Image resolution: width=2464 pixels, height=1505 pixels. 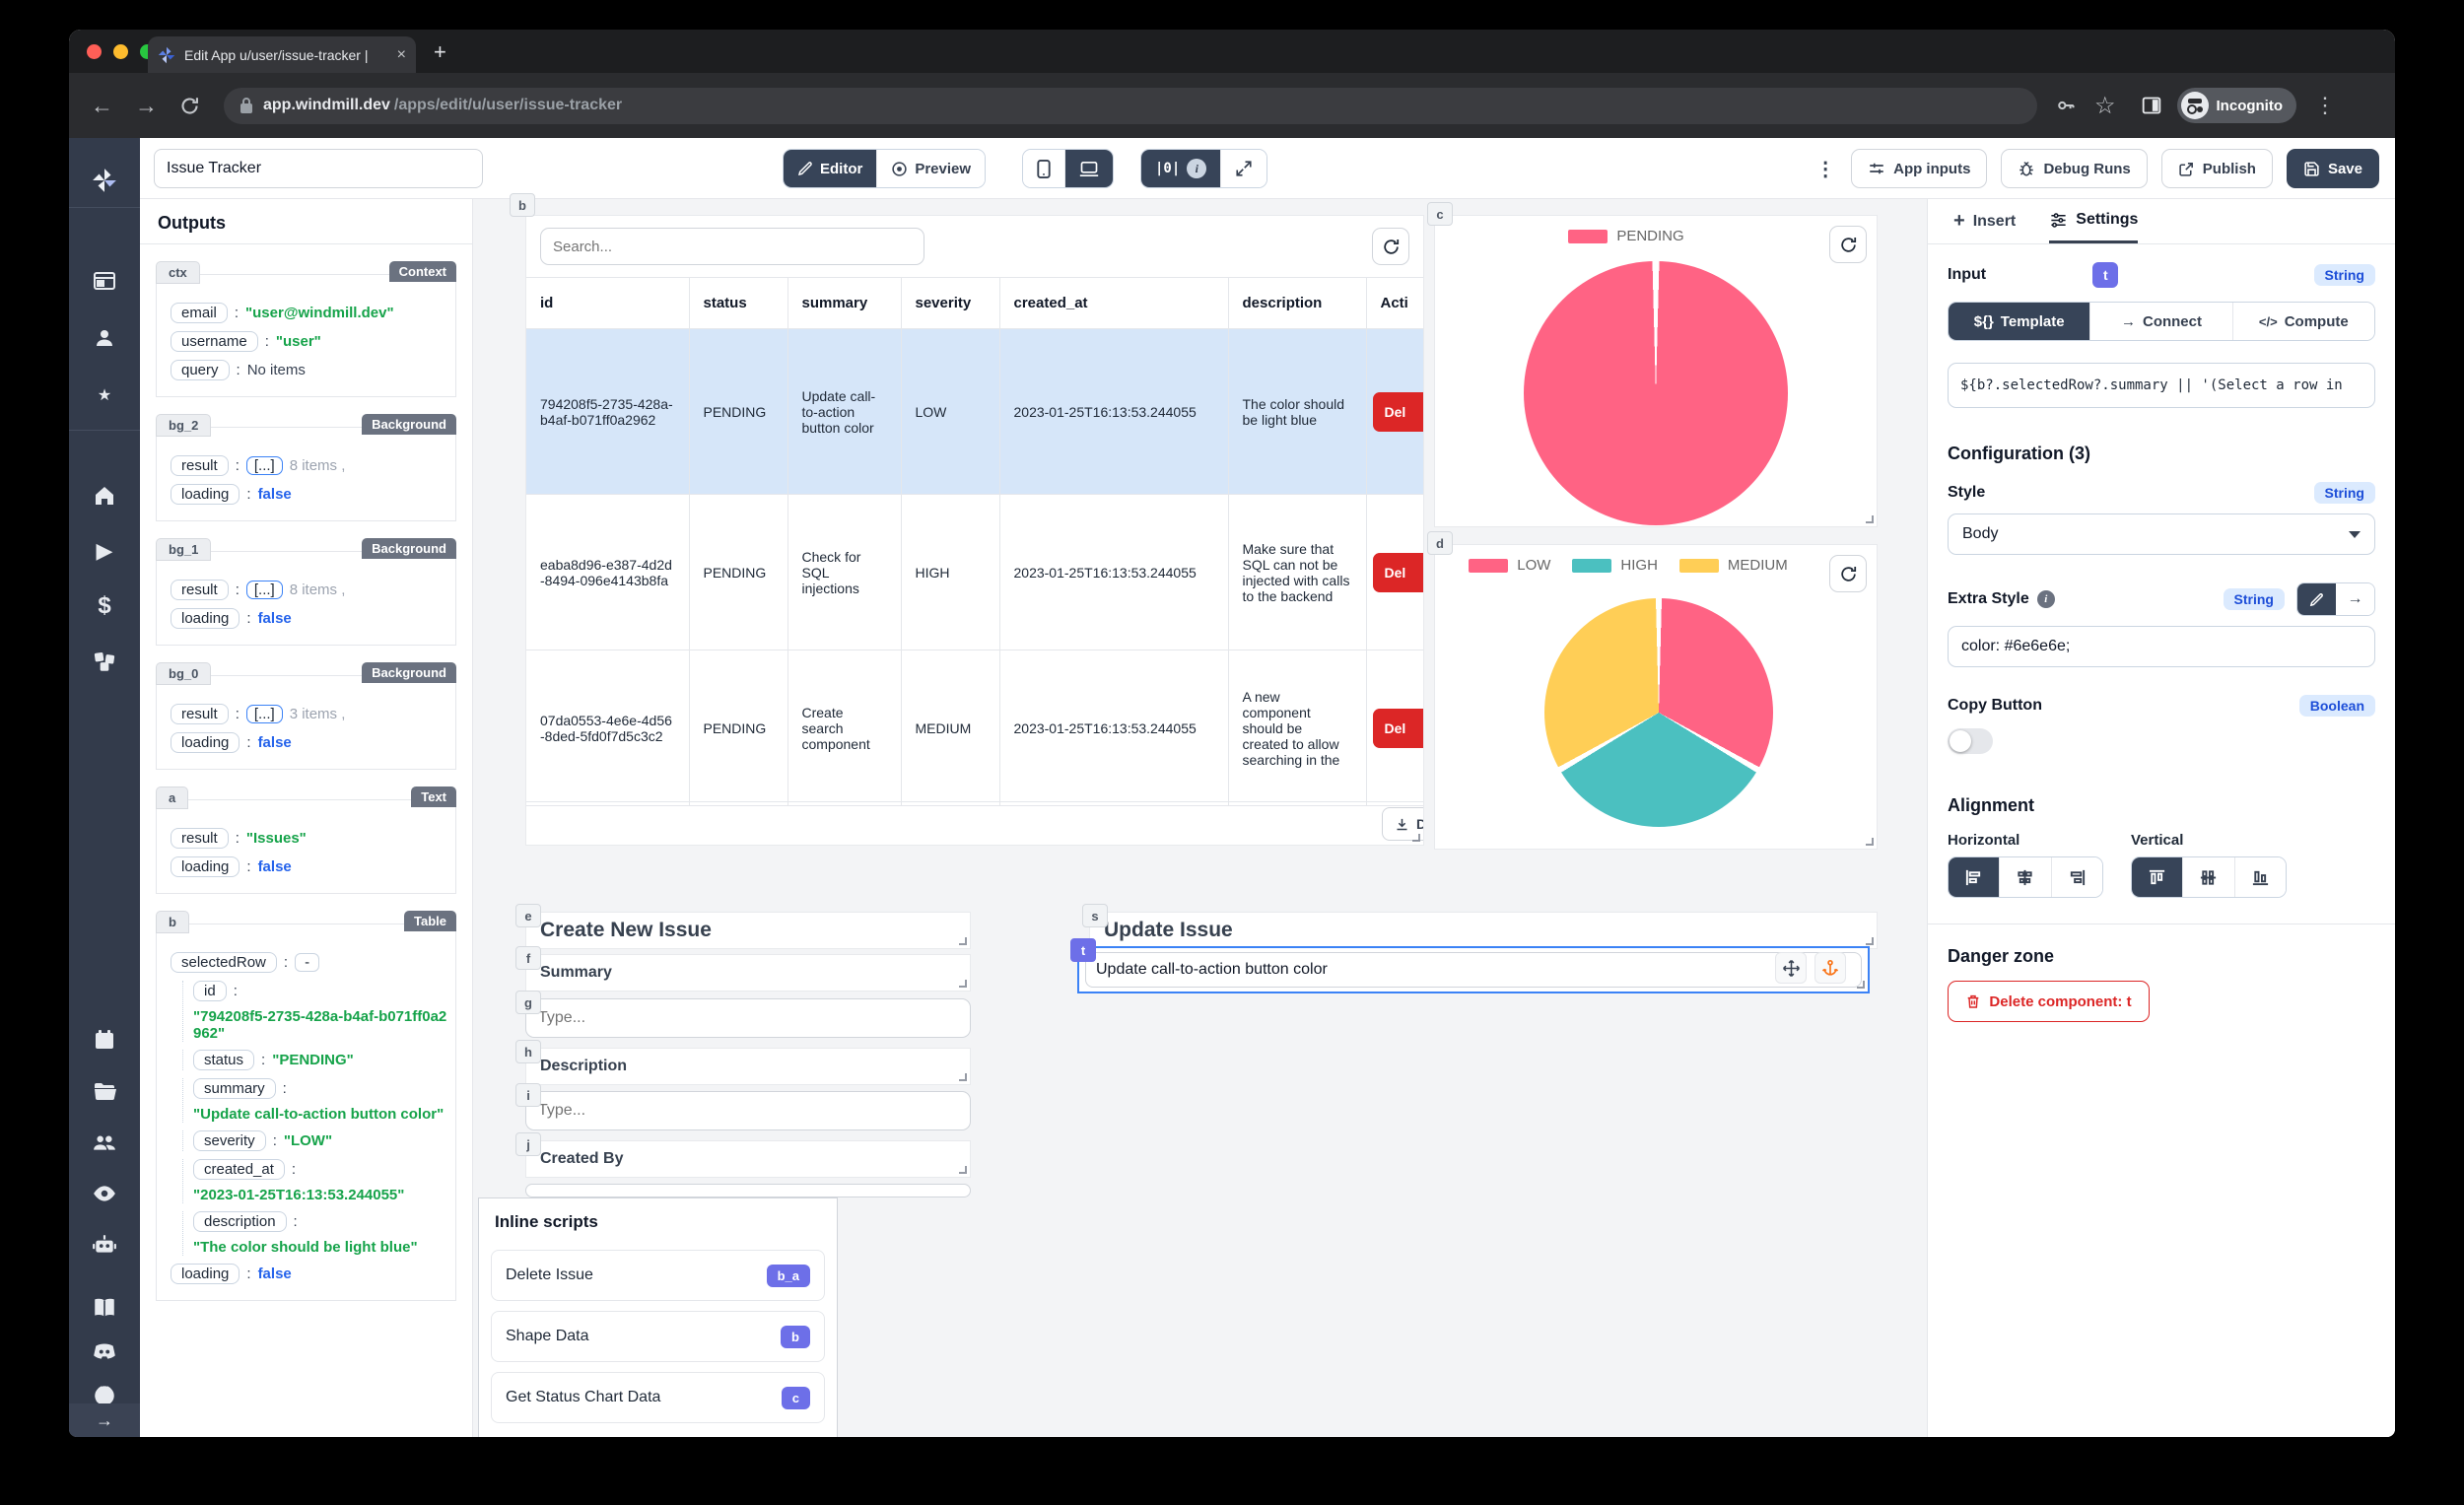 What do you see at coordinates (210, 991) in the screenshot?
I see `output-key: id` at bounding box center [210, 991].